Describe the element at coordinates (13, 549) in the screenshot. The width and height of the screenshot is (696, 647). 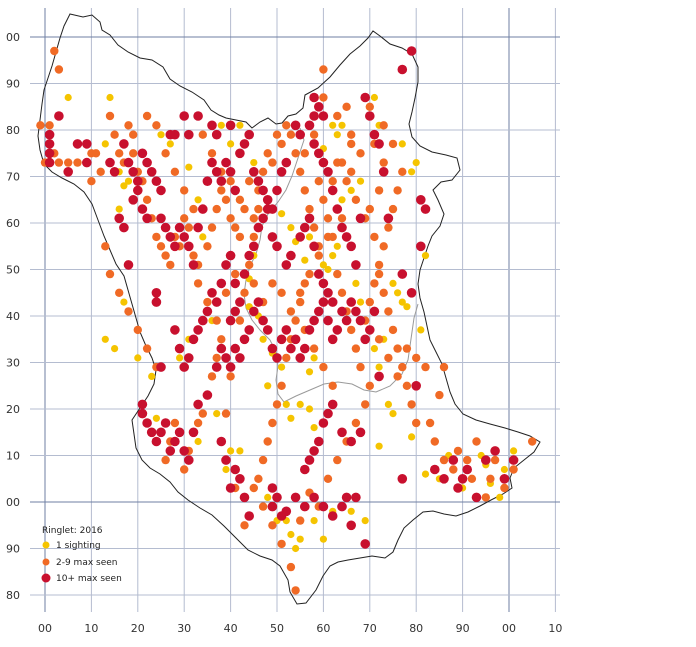
I see `y-tick-label: 90` at that location.